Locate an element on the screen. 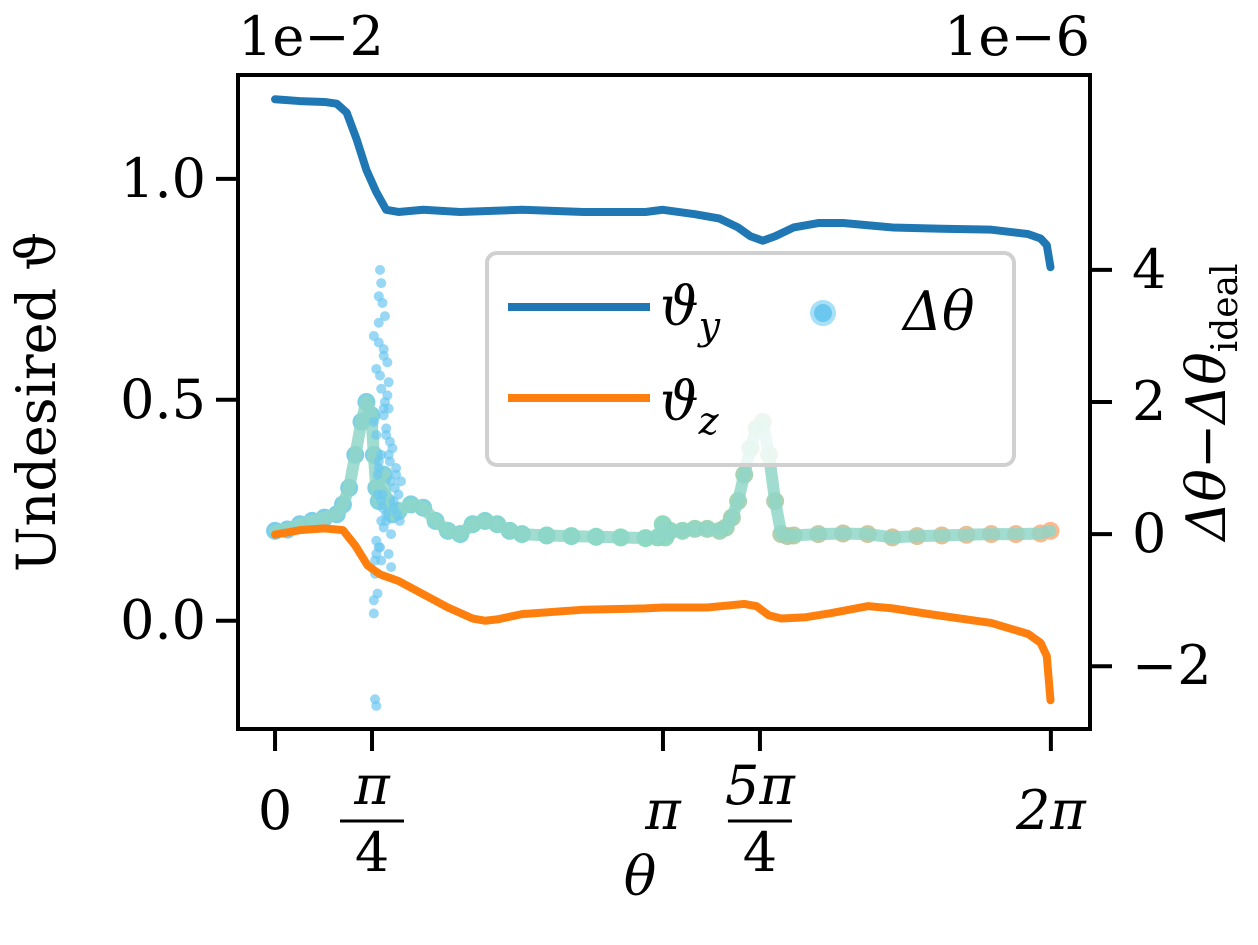 Image resolution: width=1258 pixels, height=945 pixels. svg-text: Δθ−Δθideal is located at coordinates (1210, 402).